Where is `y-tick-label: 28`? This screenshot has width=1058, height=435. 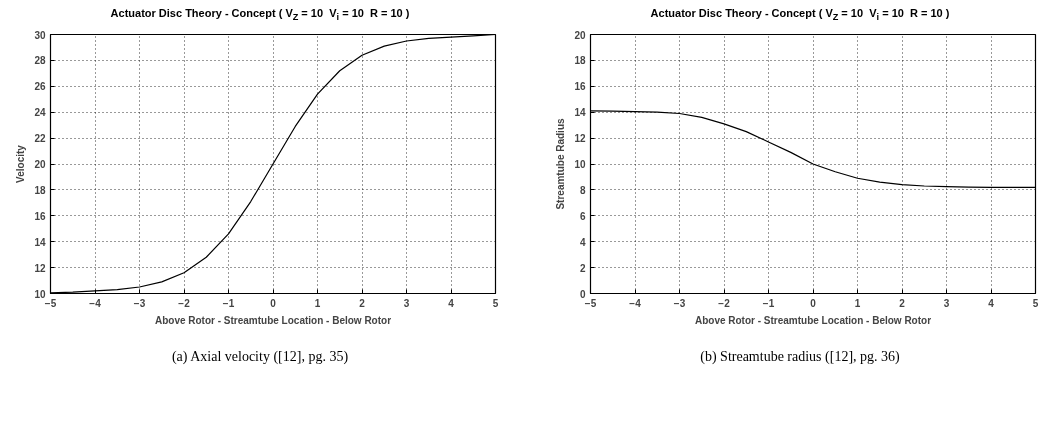
y-tick-label: 28 is located at coordinates (40, 61).